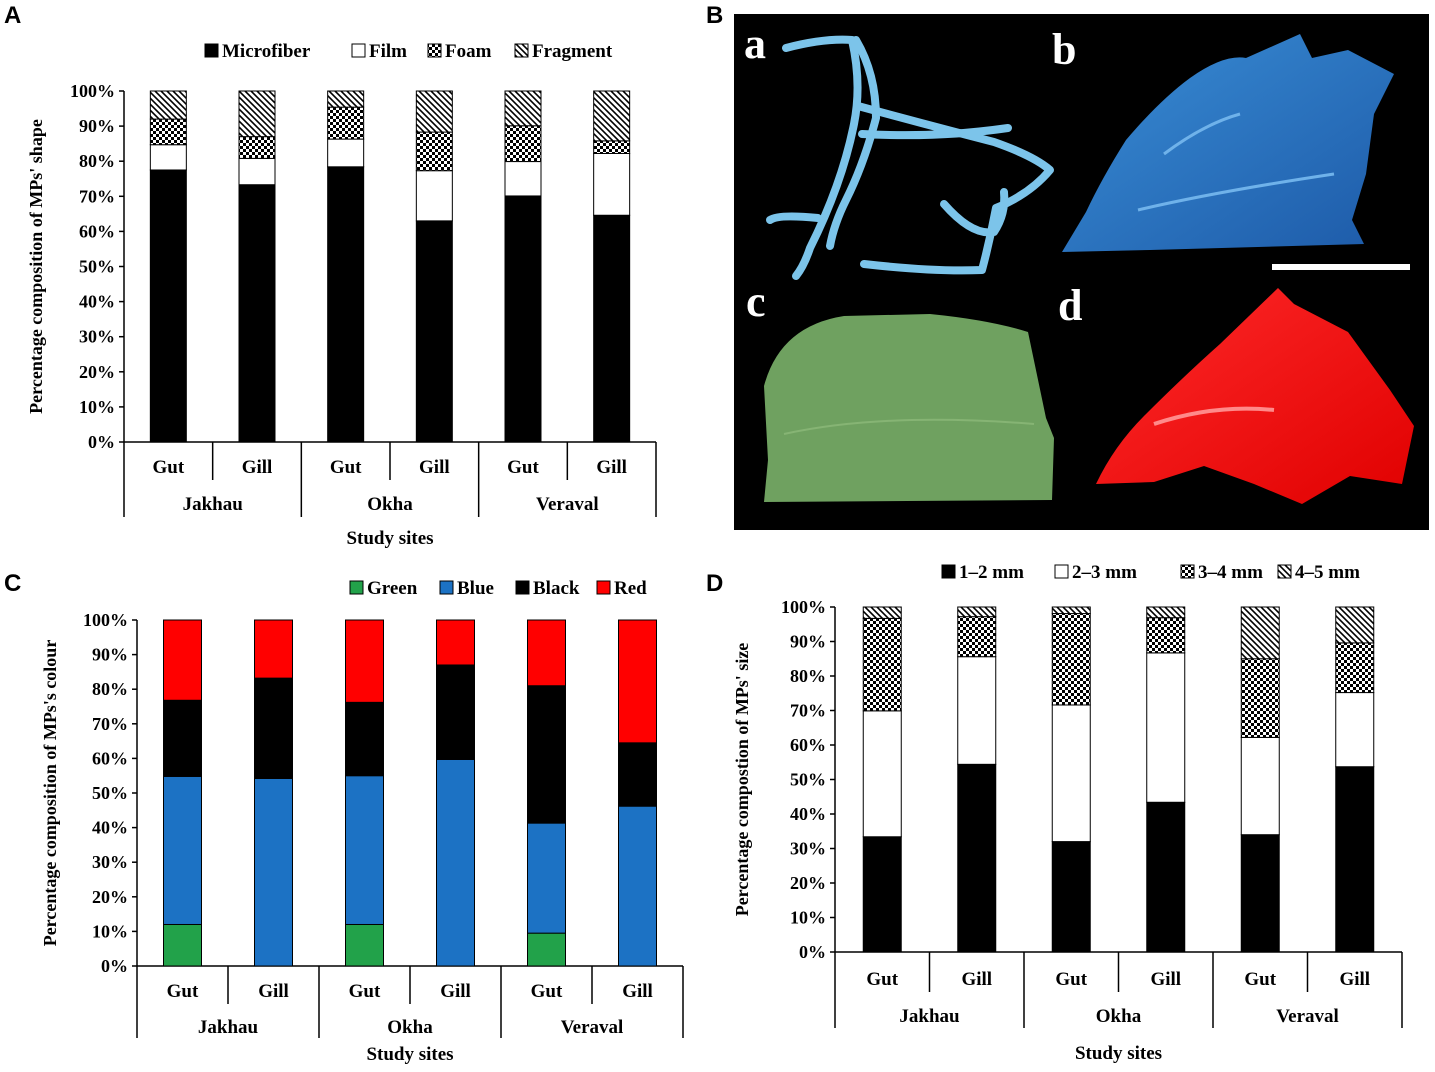 Image resolution: width=1435 pixels, height=1072 pixels. I want to click on legend-label: 3–4 mm, so click(1230, 572).